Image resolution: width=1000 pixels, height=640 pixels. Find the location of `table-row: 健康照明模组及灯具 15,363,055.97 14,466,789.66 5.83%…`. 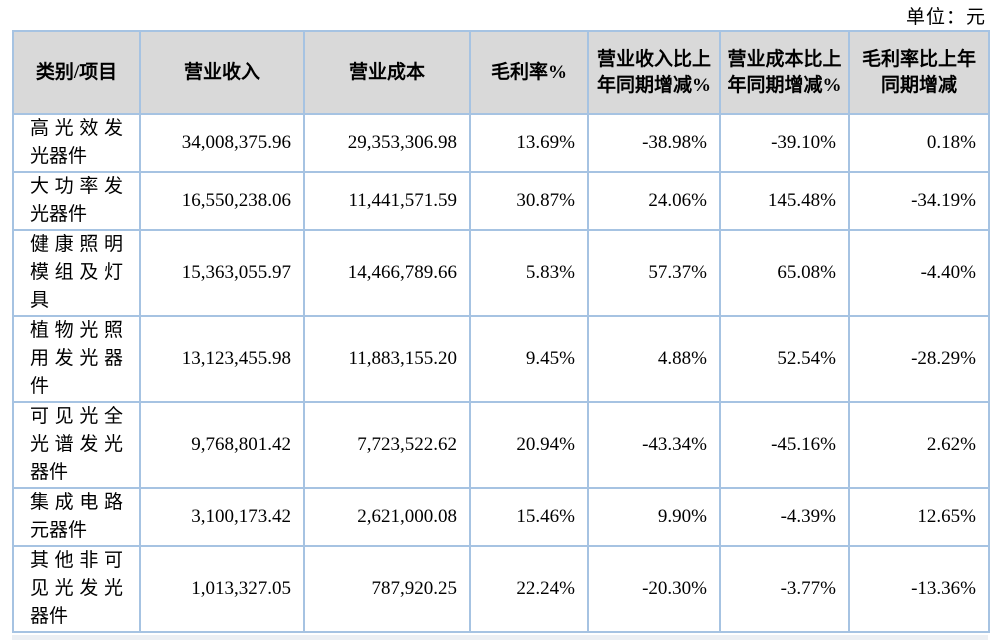

table-row: 健康照明模组及灯具 15,363,055.97 14,466,789.66 5.83%… is located at coordinates (501, 273).